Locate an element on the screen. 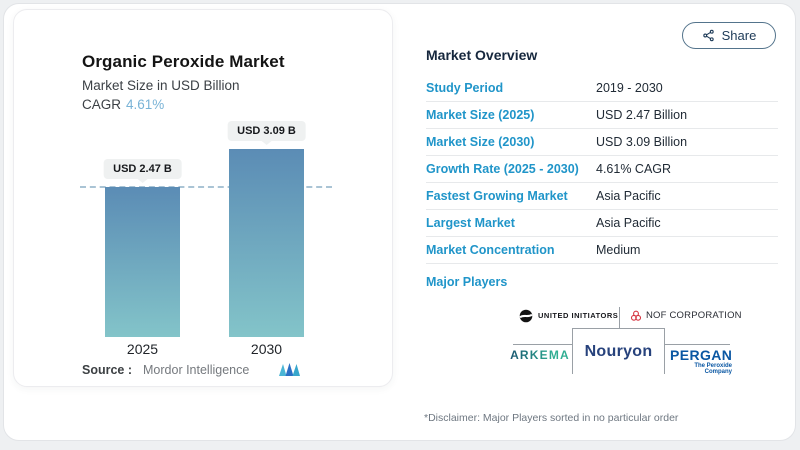 The image size is (800, 450). chart-subtitle: Market Size in USD Billion is located at coordinates (161, 85).